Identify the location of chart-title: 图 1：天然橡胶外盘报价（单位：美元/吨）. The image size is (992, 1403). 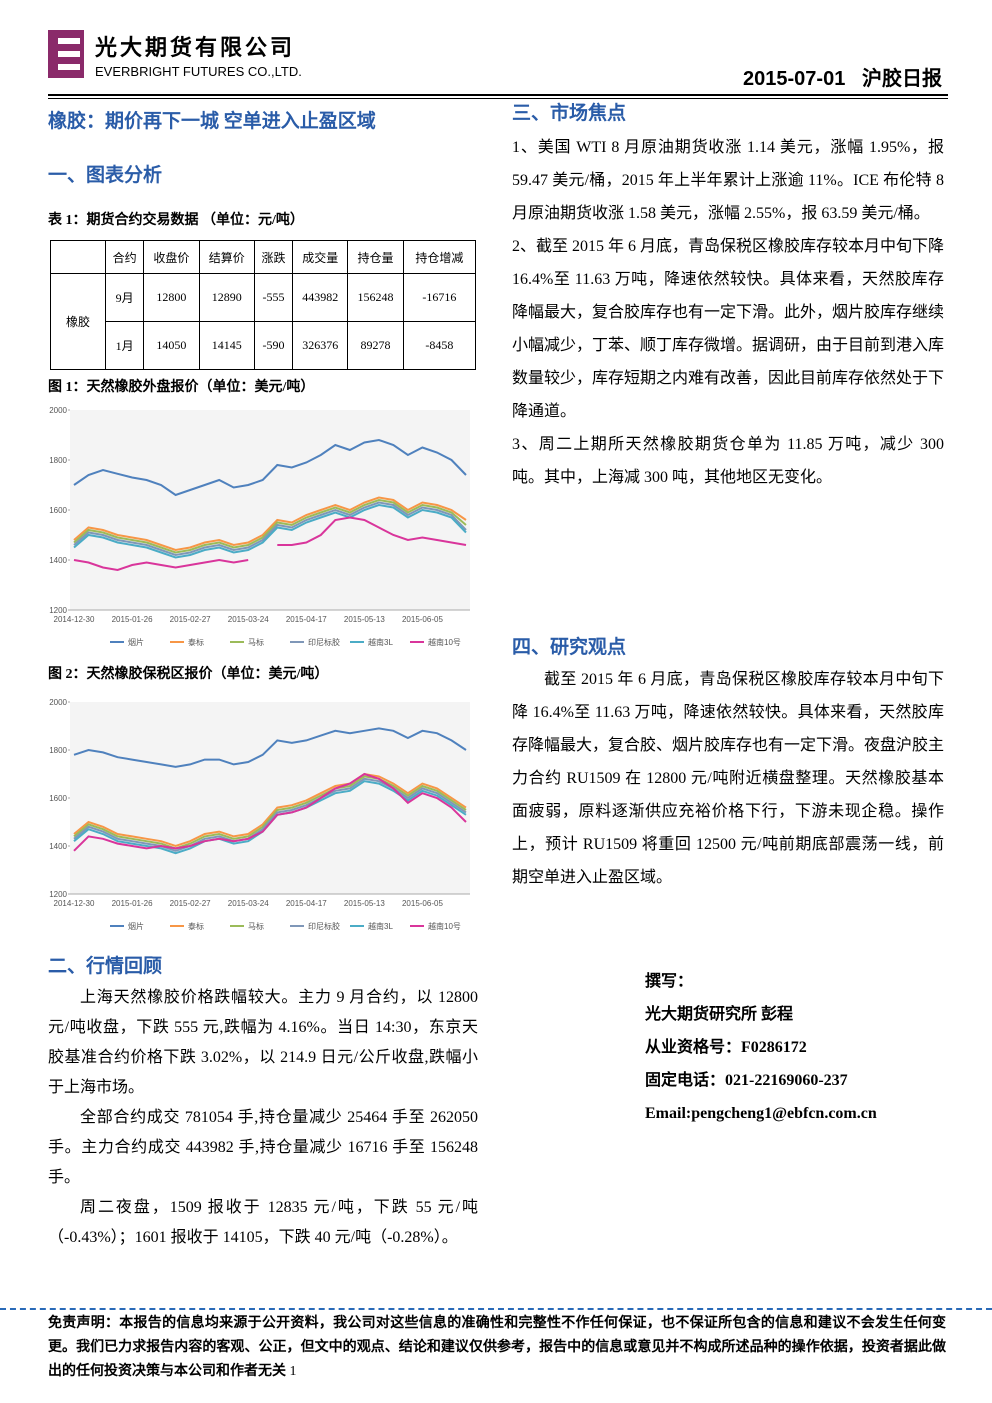
(181, 387).